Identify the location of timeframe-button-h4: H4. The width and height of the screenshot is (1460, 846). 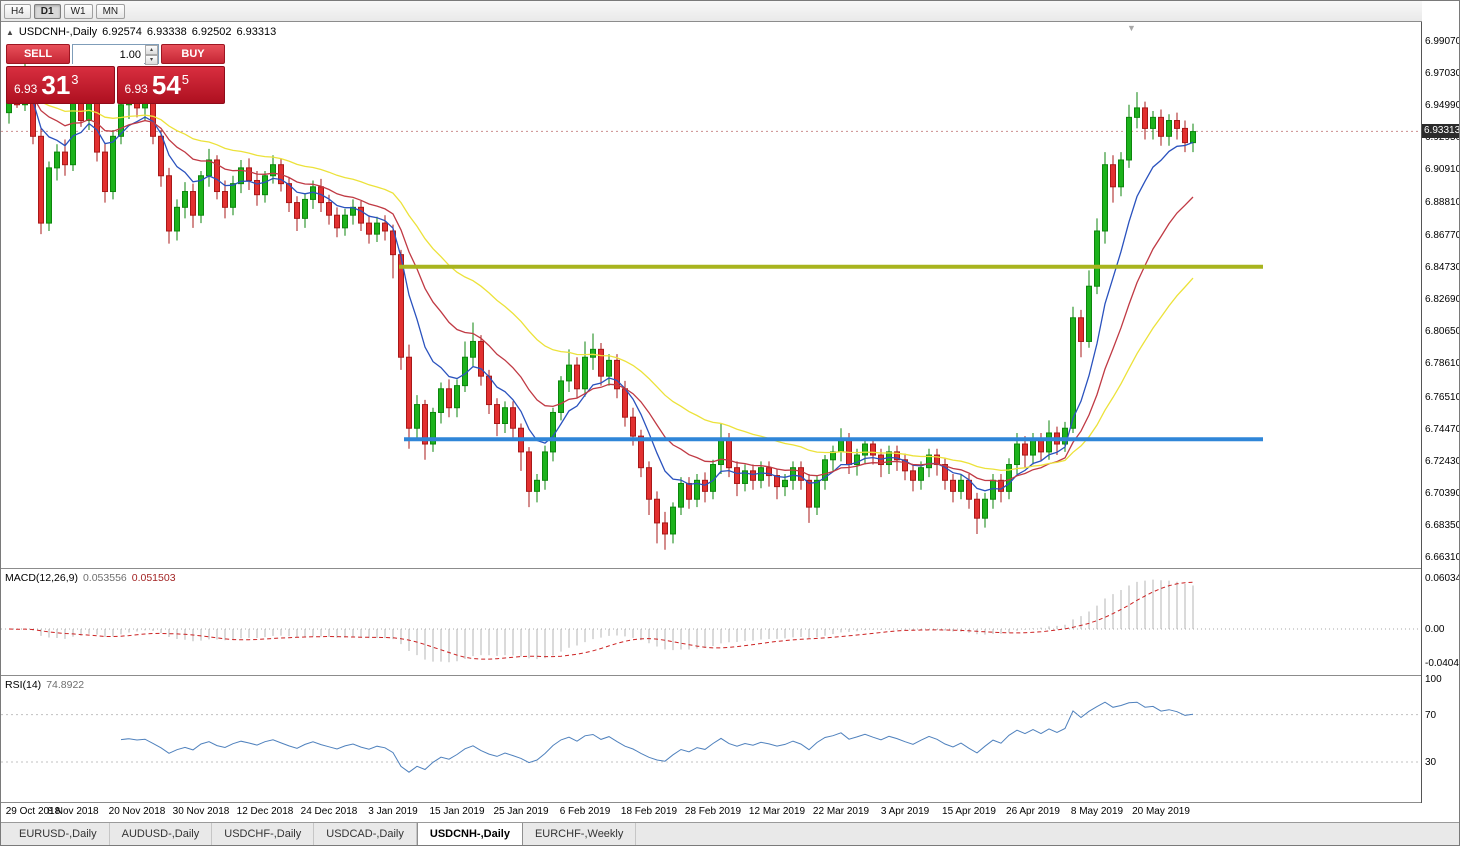
(17, 11).